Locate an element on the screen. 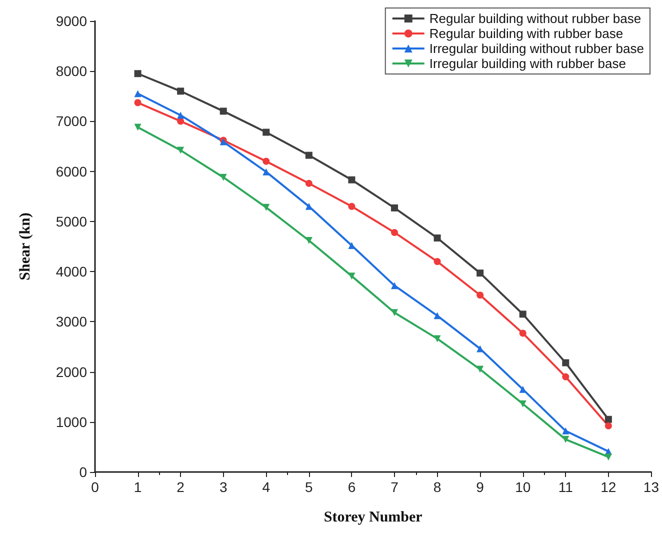 The image size is (662, 542). x-tick-label: 12 is located at coordinates (608, 487).